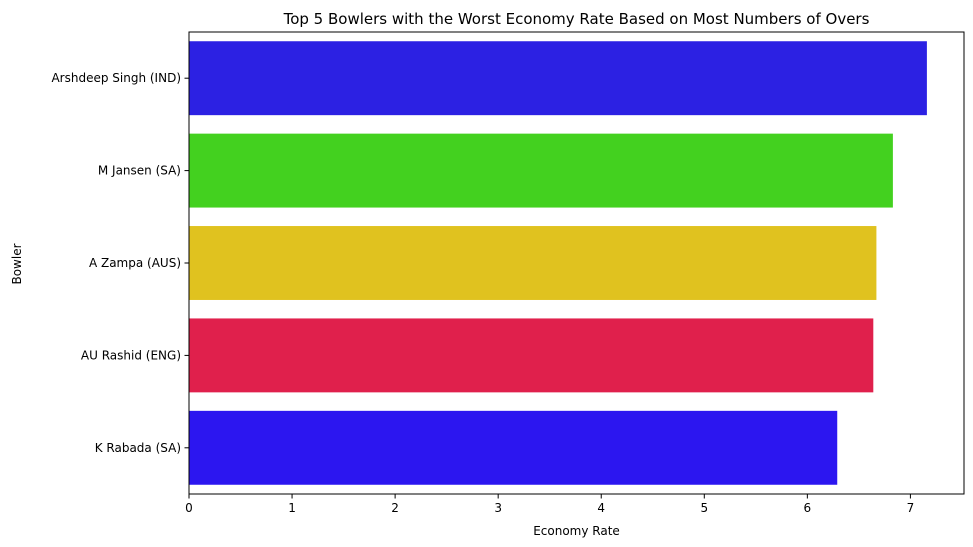  I want to click on y-tick-label-1: M Jansen (SA), so click(139, 171).